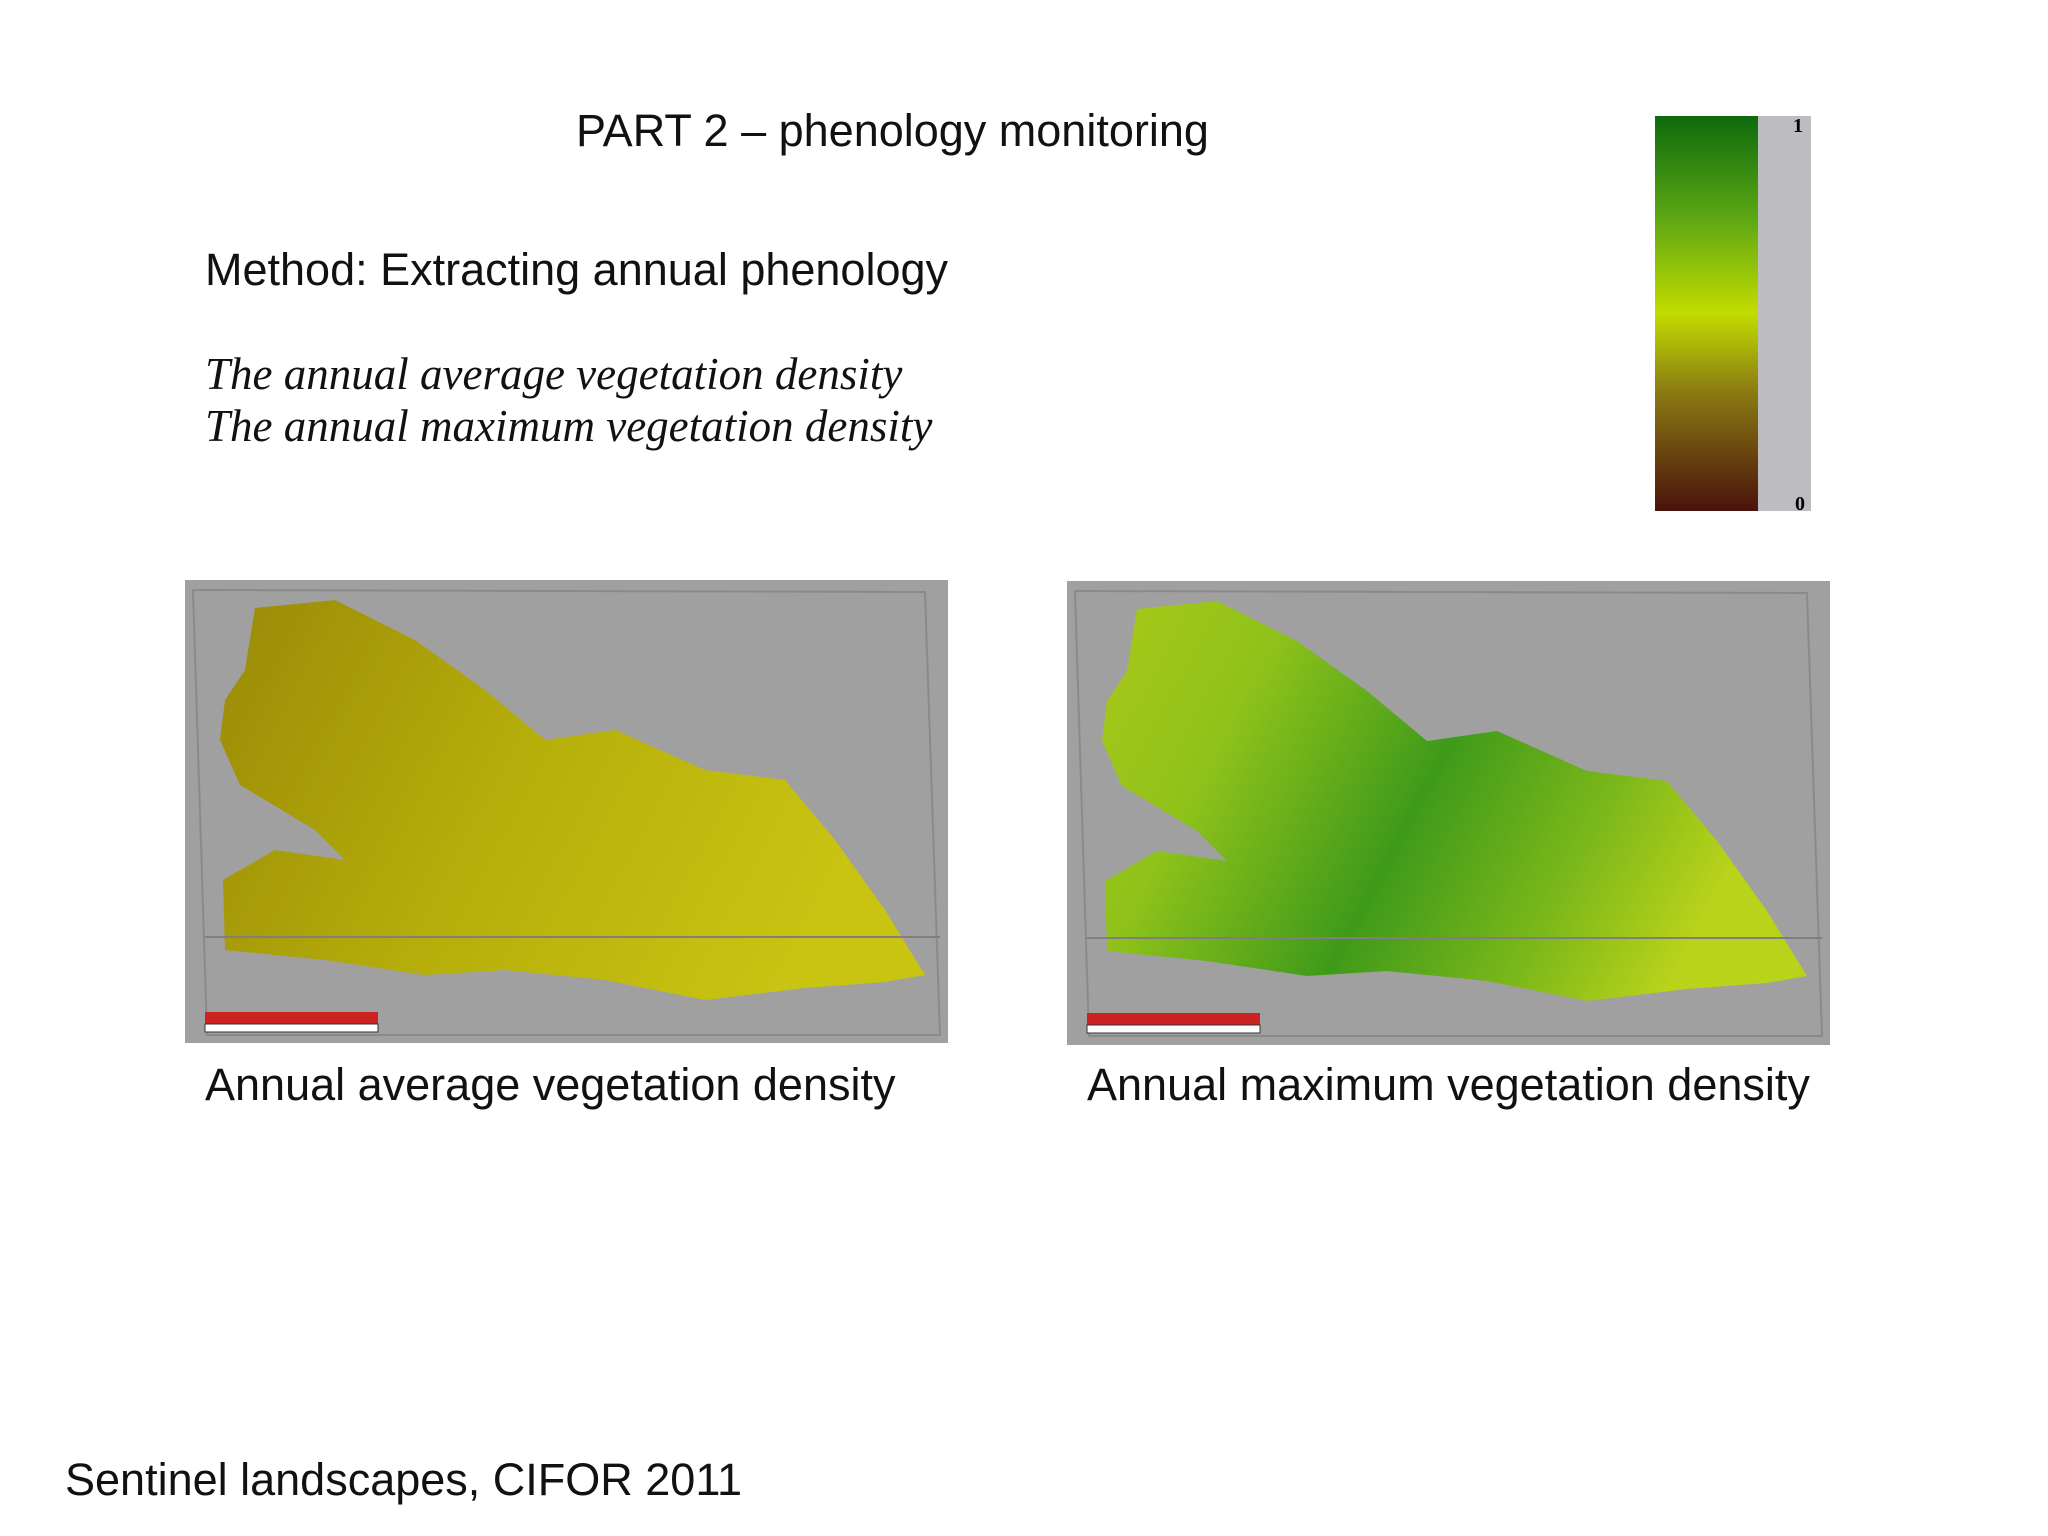 The image size is (2048, 1536). Describe the element at coordinates (404, 1479) in the screenshot. I see `footer: Sentinel landscapes, CIFOR 2011` at that location.